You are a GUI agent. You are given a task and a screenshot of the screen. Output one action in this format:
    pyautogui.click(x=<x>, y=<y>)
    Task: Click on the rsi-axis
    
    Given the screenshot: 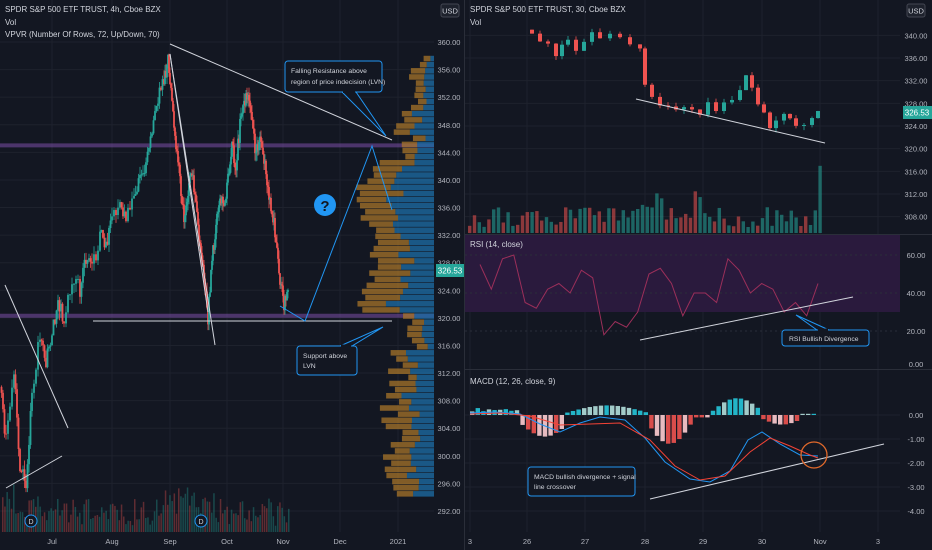 What is the action you would take?
    pyautogui.click(x=916, y=301)
    